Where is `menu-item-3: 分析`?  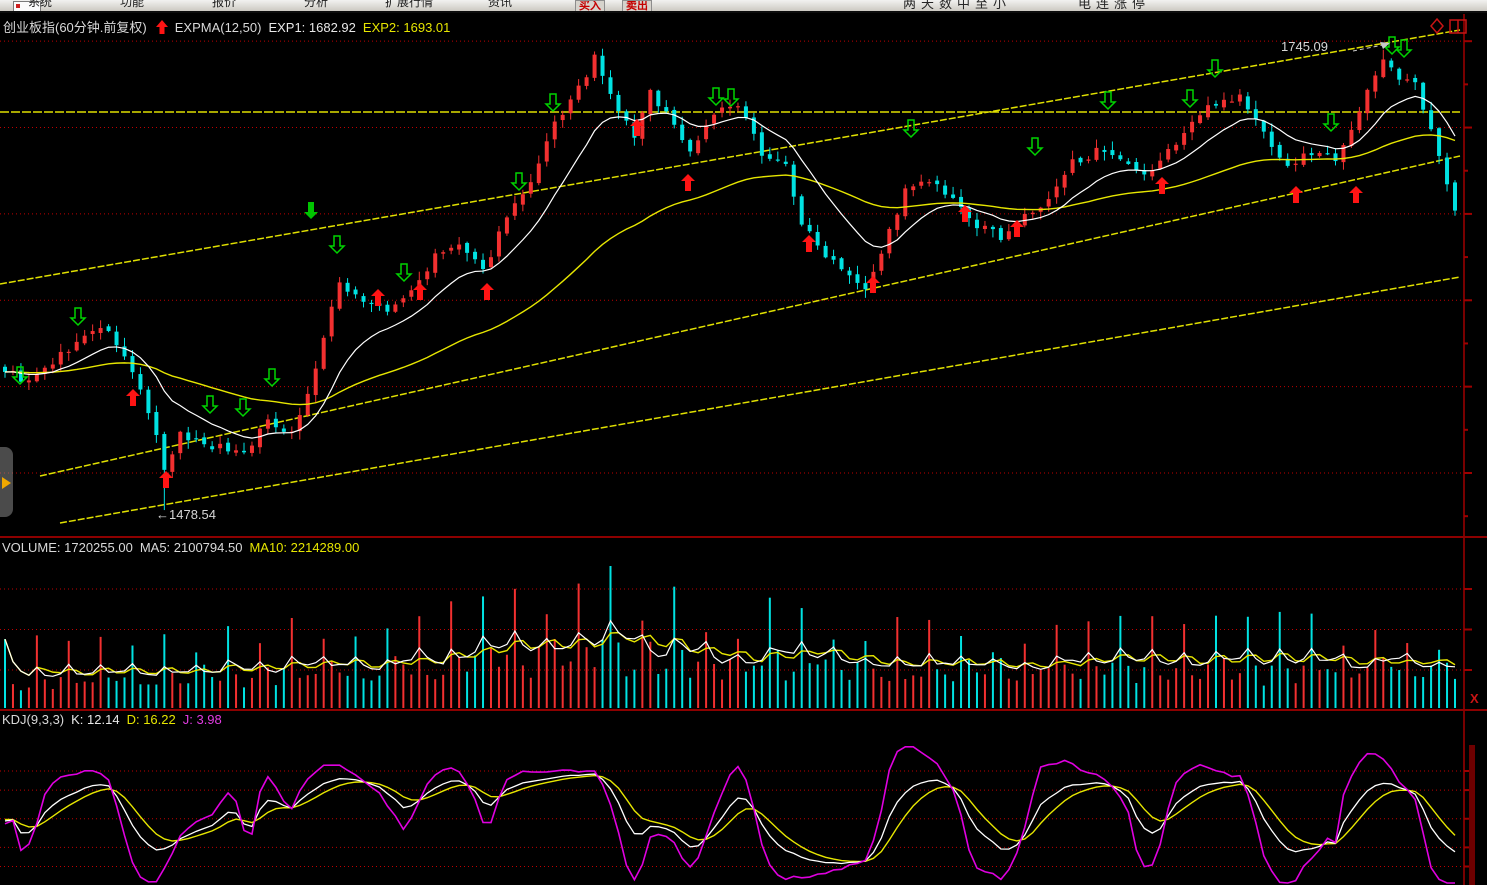 menu-item-3: 分析 is located at coordinates (316, 4).